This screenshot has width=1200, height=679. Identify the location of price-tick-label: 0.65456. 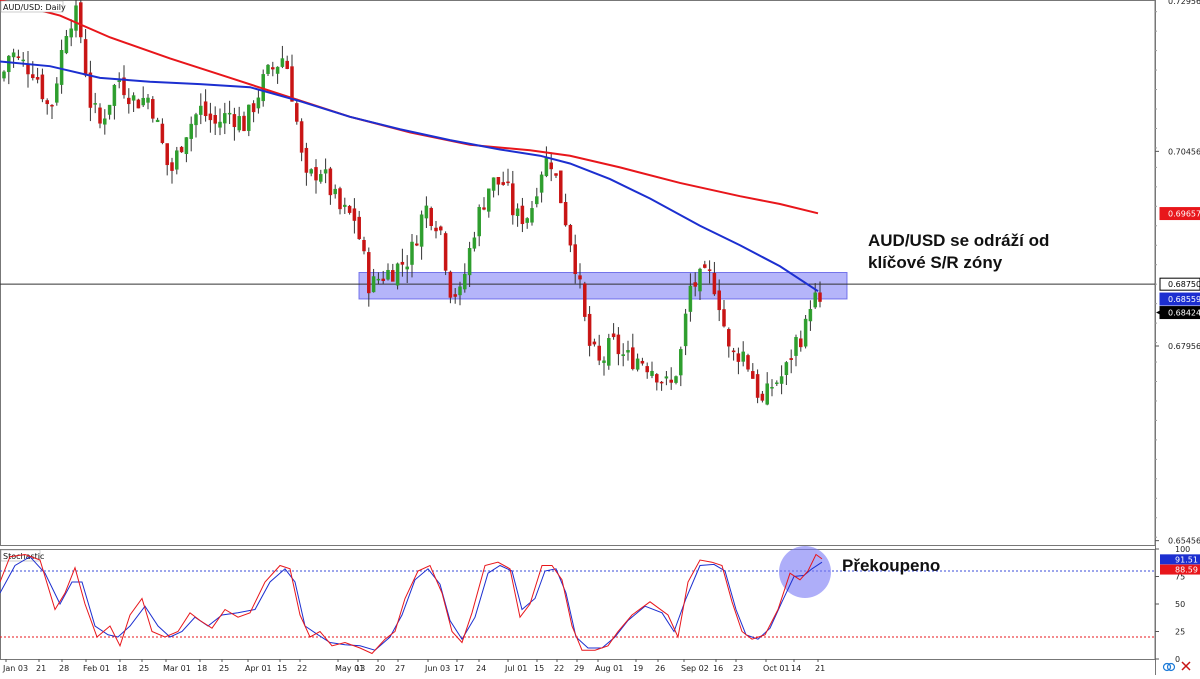
(1184, 541).